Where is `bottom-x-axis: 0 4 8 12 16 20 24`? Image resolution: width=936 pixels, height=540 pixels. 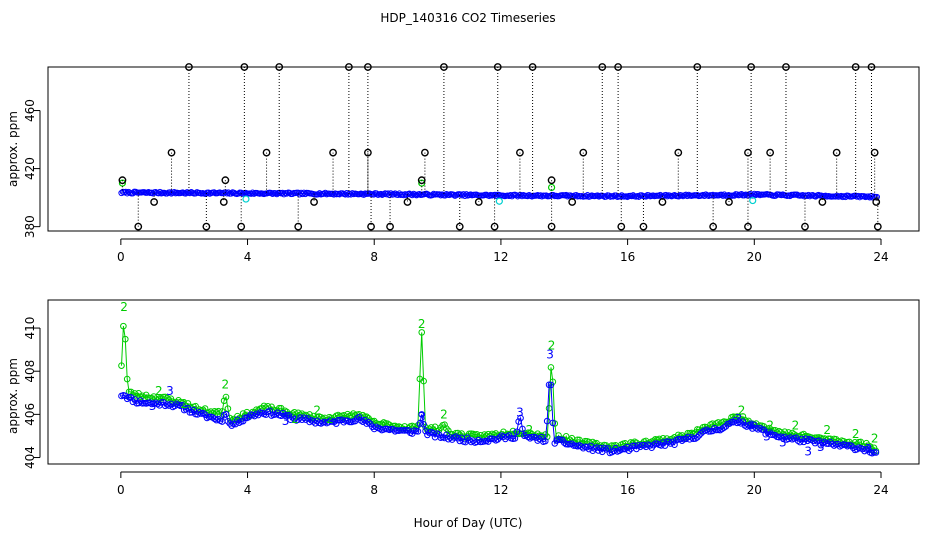 bottom-x-axis: 0 4 8 12 16 20 24 is located at coordinates (503, 484).